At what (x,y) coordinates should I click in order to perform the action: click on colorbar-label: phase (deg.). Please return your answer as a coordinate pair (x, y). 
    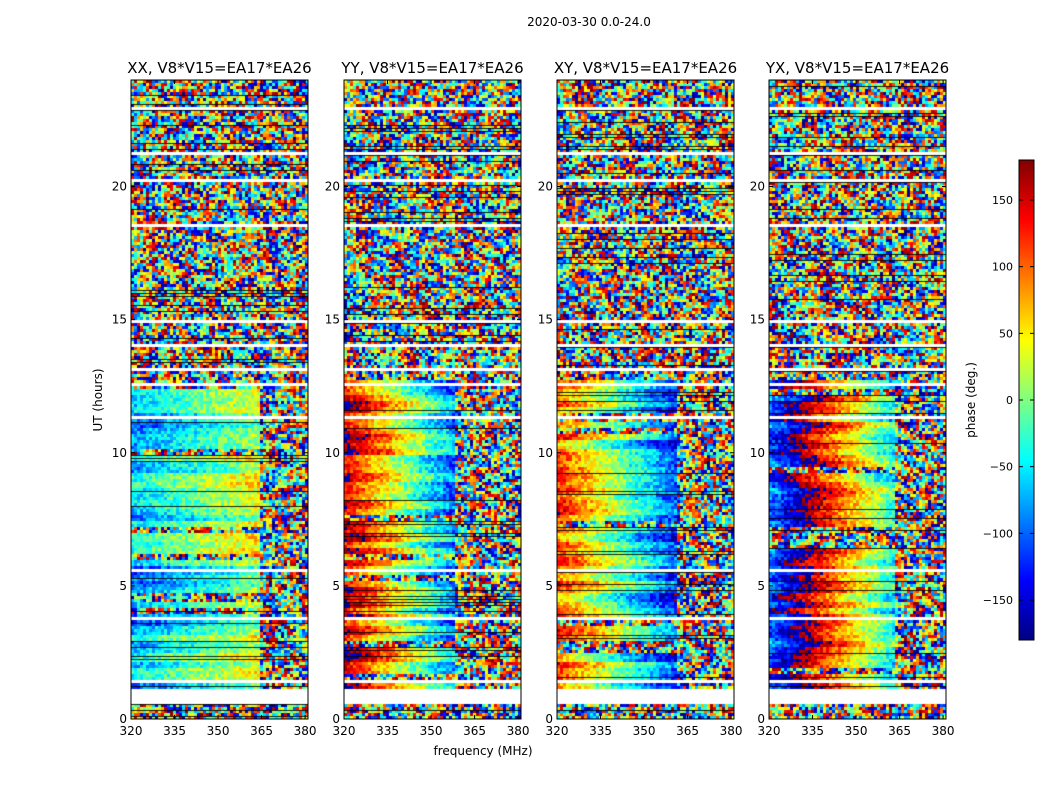
    Looking at the image, I should click on (971, 400).